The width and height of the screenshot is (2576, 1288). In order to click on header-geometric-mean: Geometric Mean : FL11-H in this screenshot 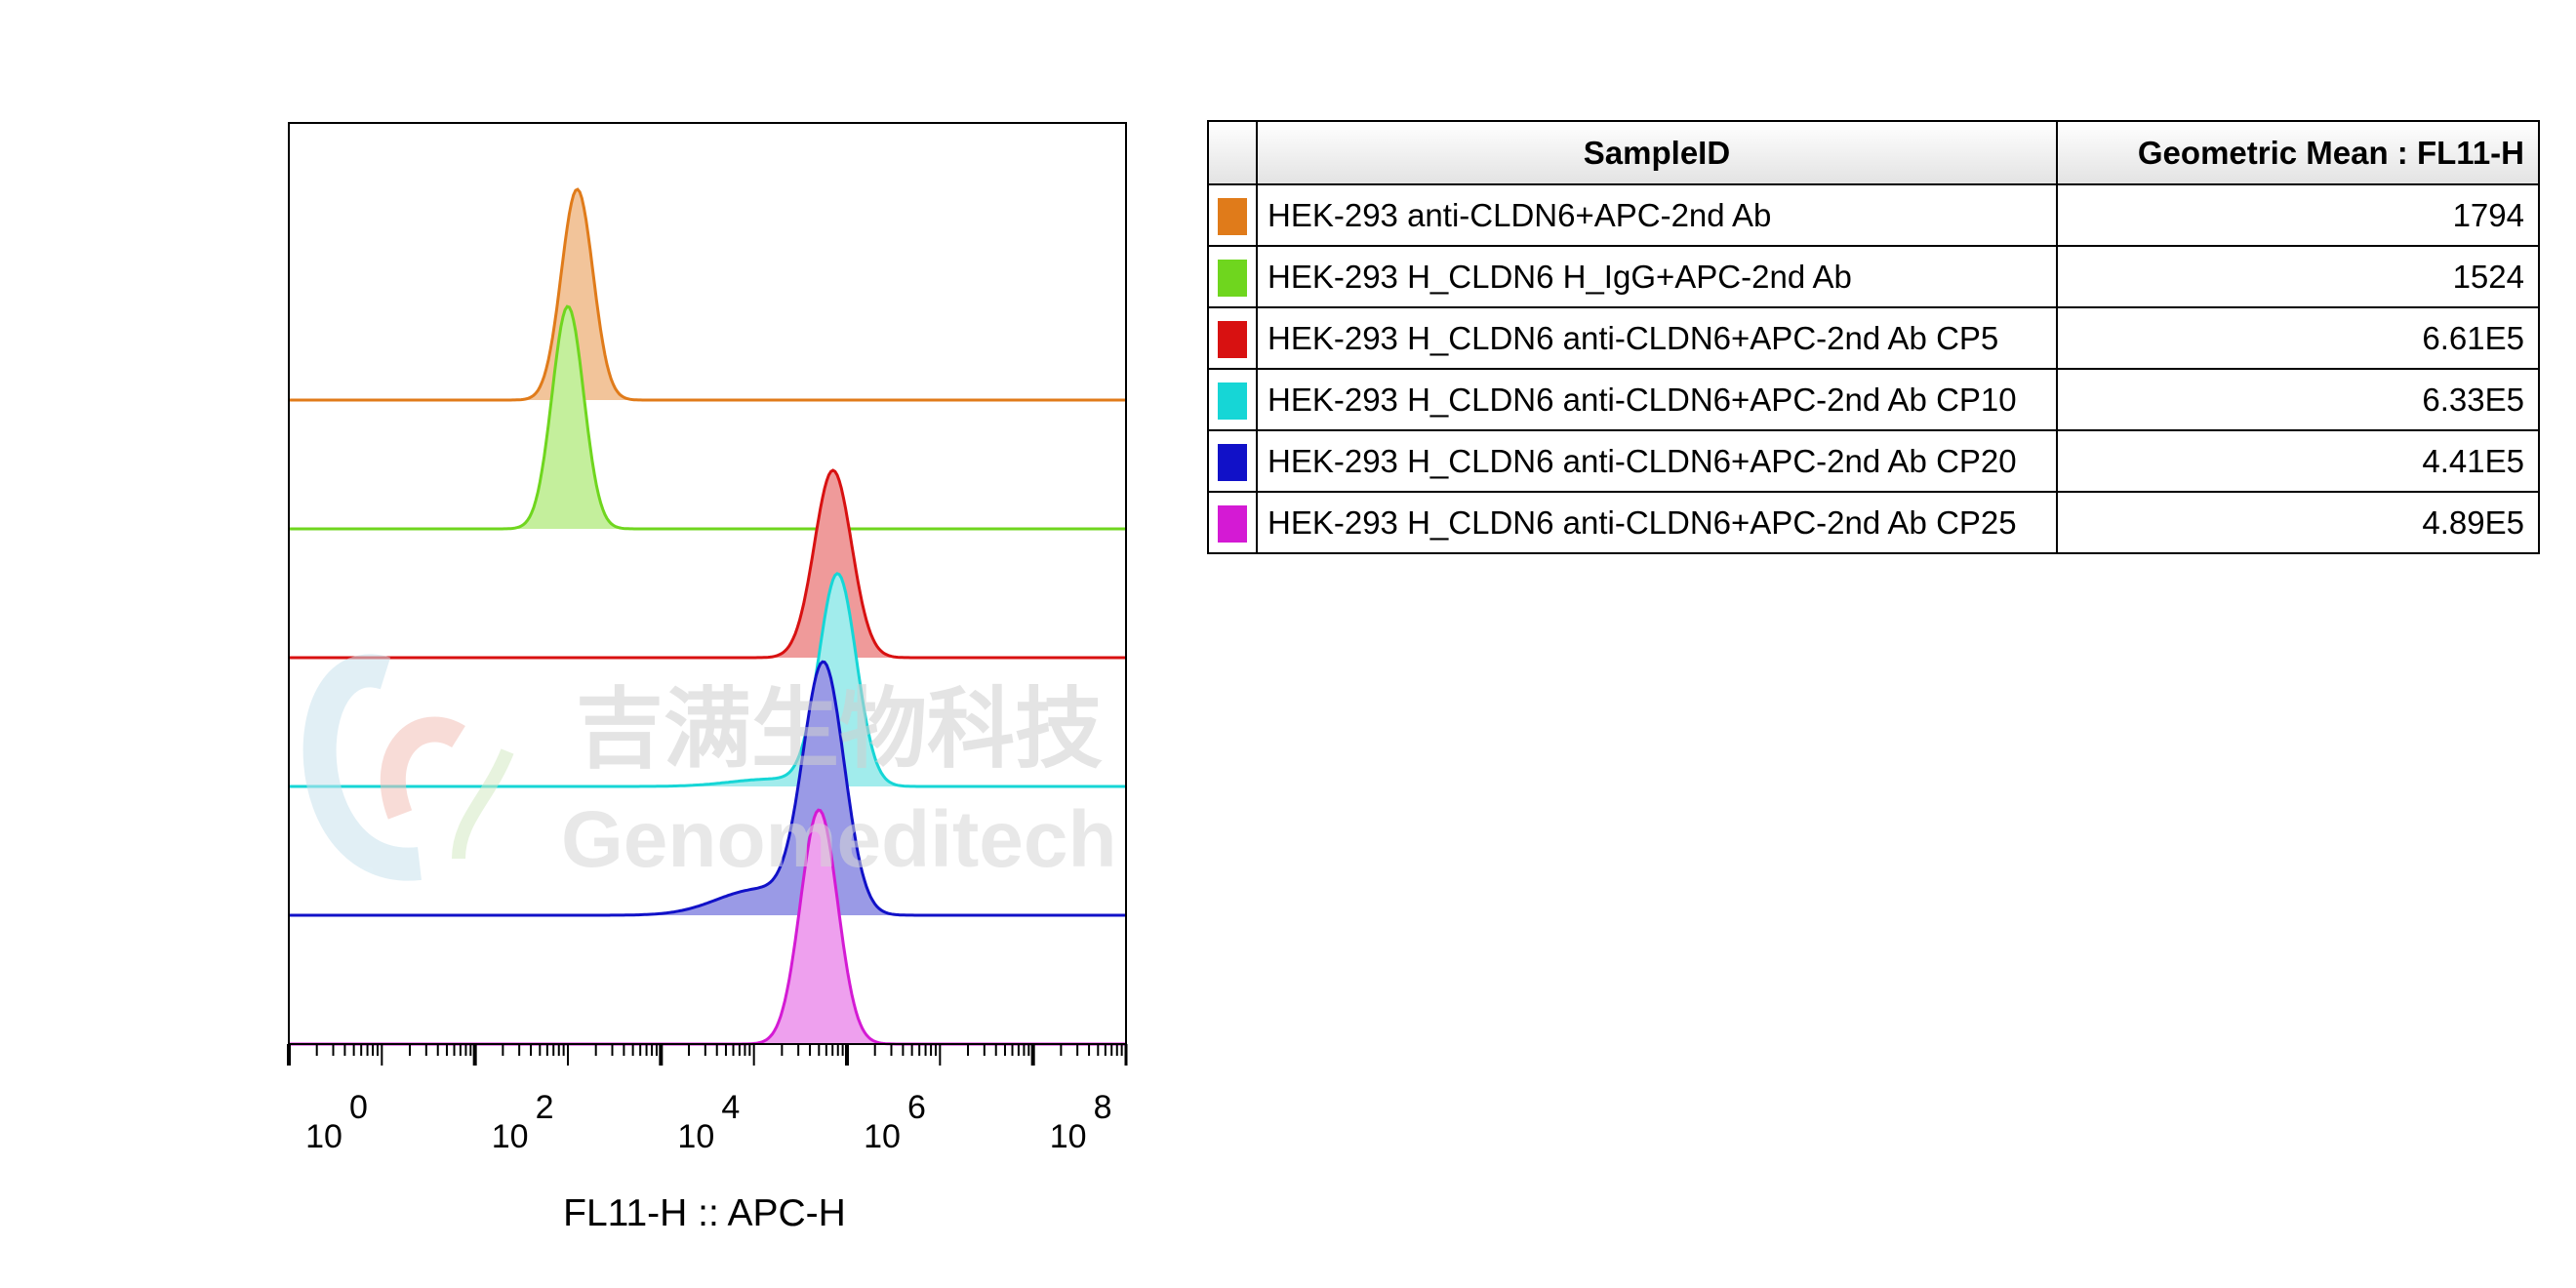, I will do `click(2298, 152)`.